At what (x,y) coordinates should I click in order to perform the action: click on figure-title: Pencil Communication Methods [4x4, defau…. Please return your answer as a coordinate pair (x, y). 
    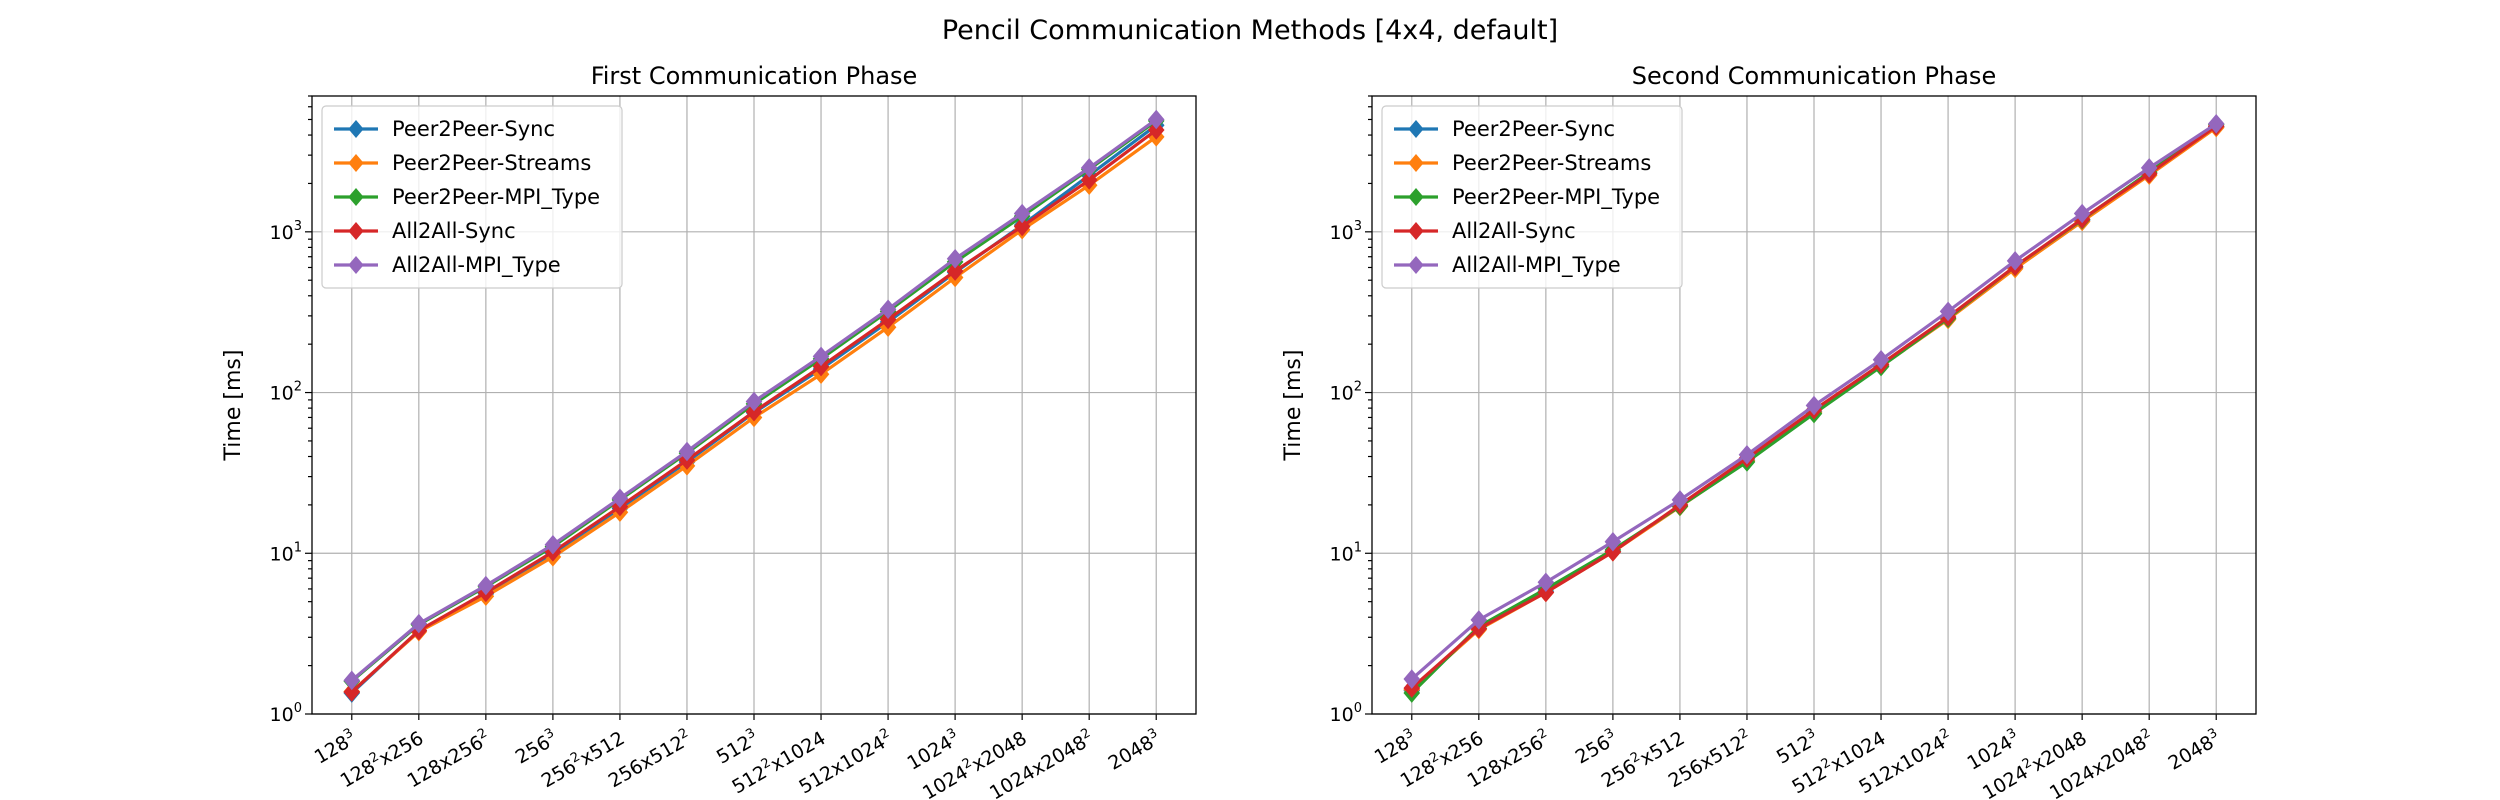
    Looking at the image, I should click on (1250, 30).